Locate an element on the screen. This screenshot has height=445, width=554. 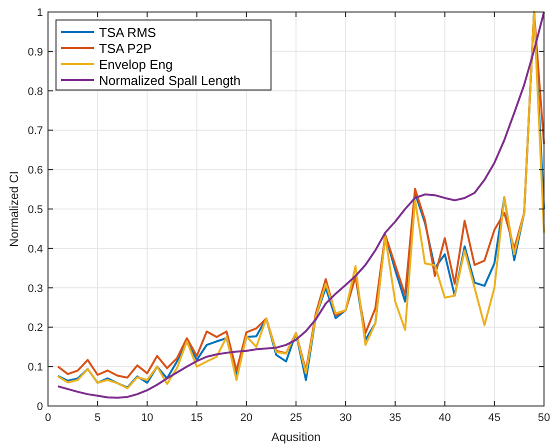
y-tick-label: 0.1 is located at coordinates (35, 368).